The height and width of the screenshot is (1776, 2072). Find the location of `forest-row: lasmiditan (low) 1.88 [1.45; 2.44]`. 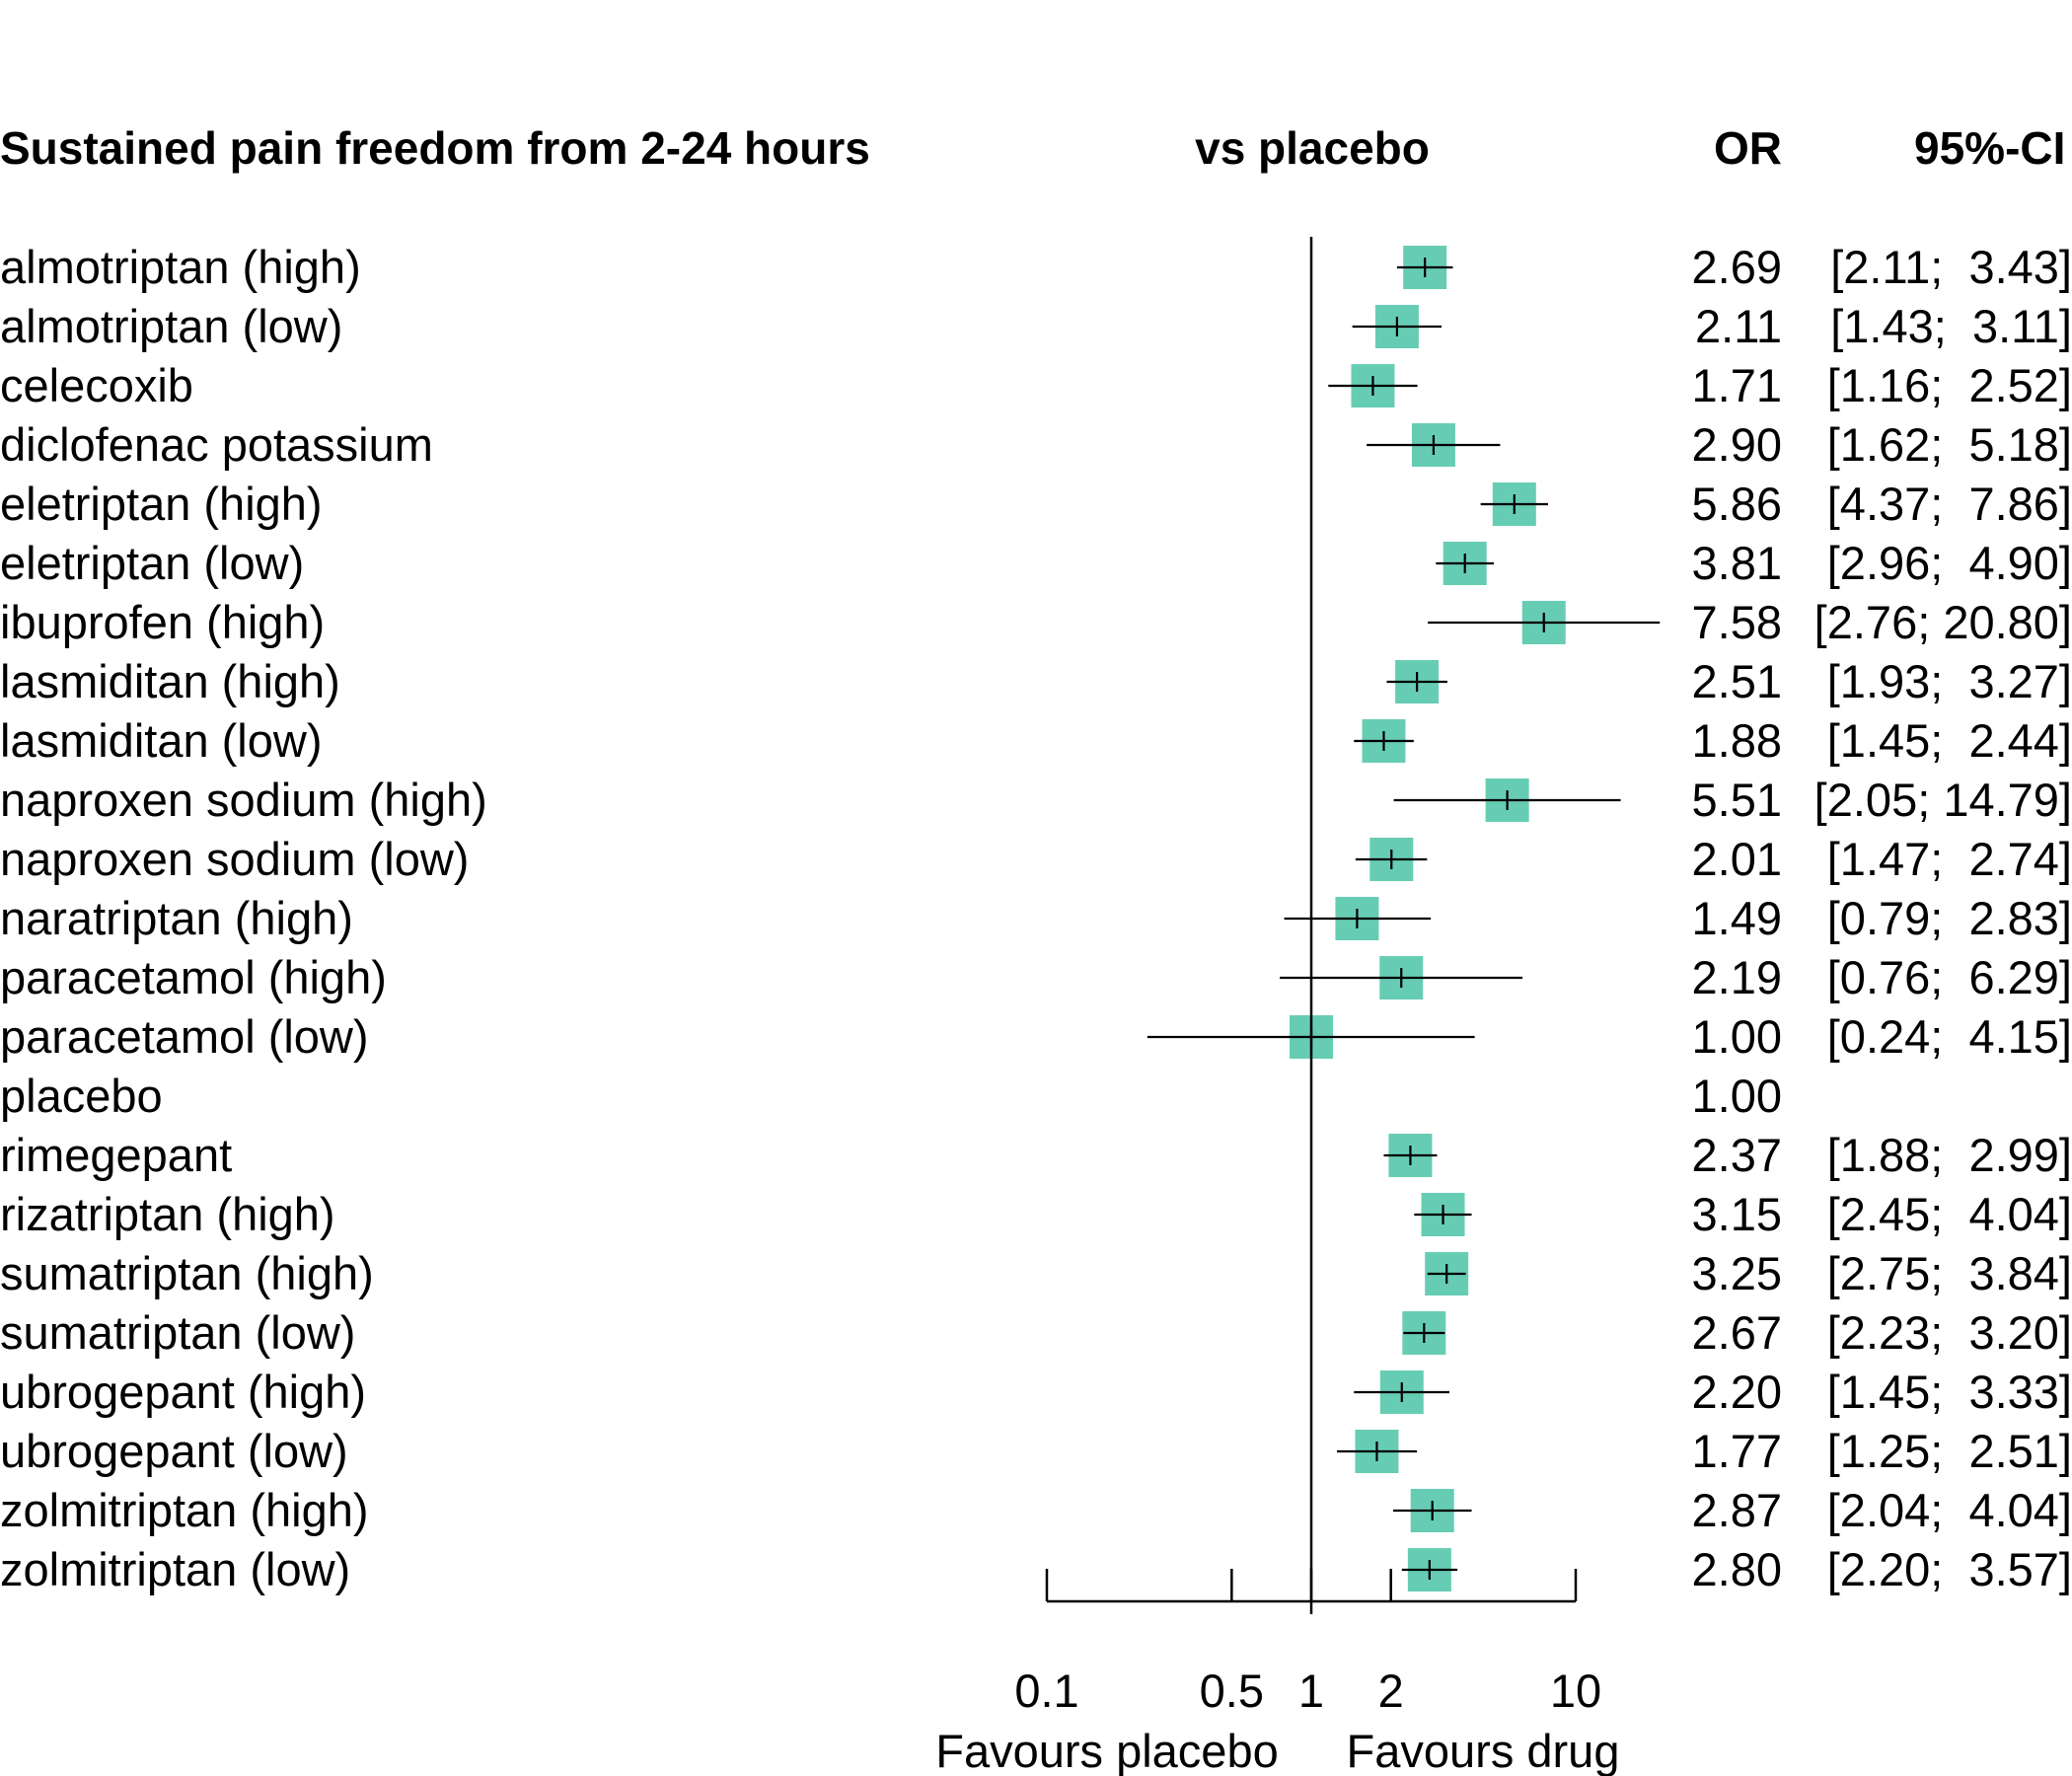

forest-row: lasmiditan (low) 1.88 [1.45; 2.44] is located at coordinates (1036, 740).